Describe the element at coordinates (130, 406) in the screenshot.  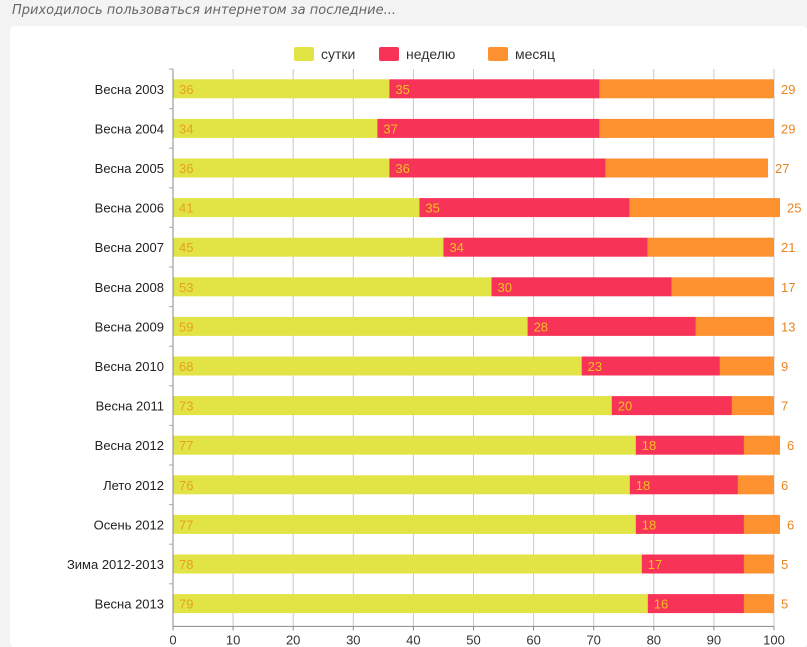
I see `y-tick-label-8: Весна 2011` at that location.